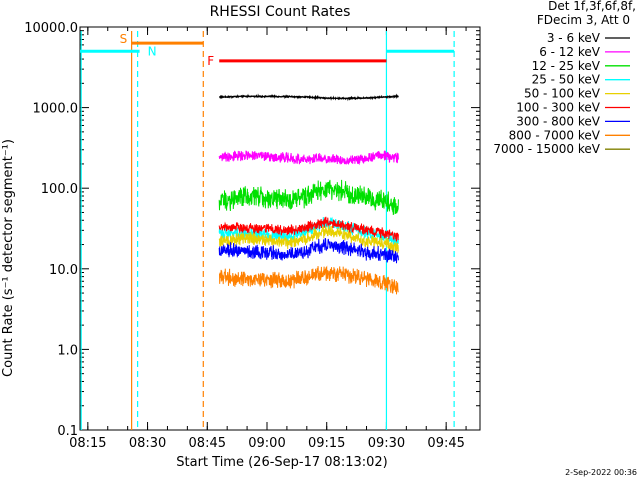  I want to click on legend-label: 800 - 7000 keV, so click(555, 135).